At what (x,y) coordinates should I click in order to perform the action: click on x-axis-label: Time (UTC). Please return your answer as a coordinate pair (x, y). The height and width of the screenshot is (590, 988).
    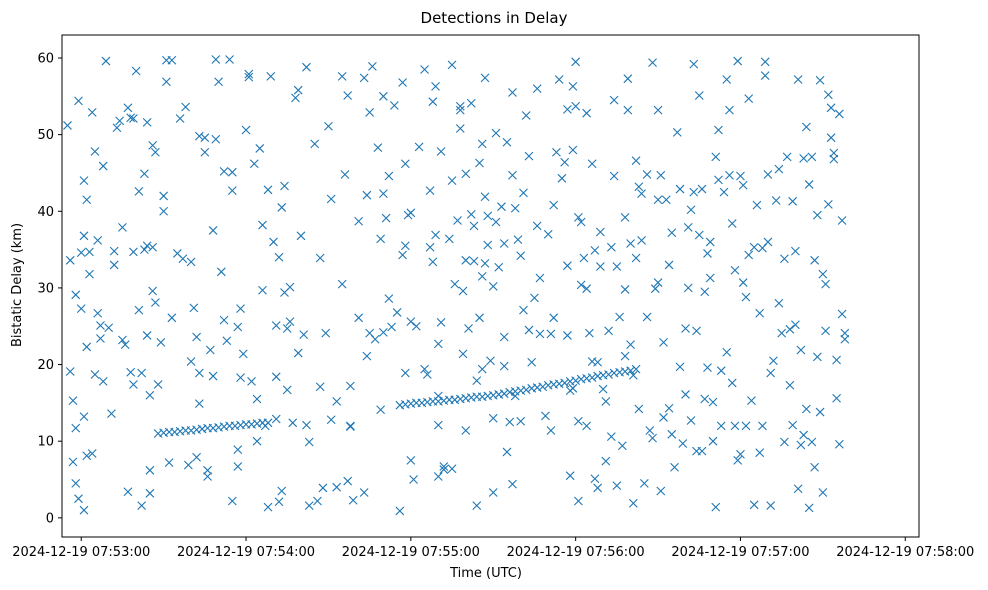
    Looking at the image, I should click on (485, 573).